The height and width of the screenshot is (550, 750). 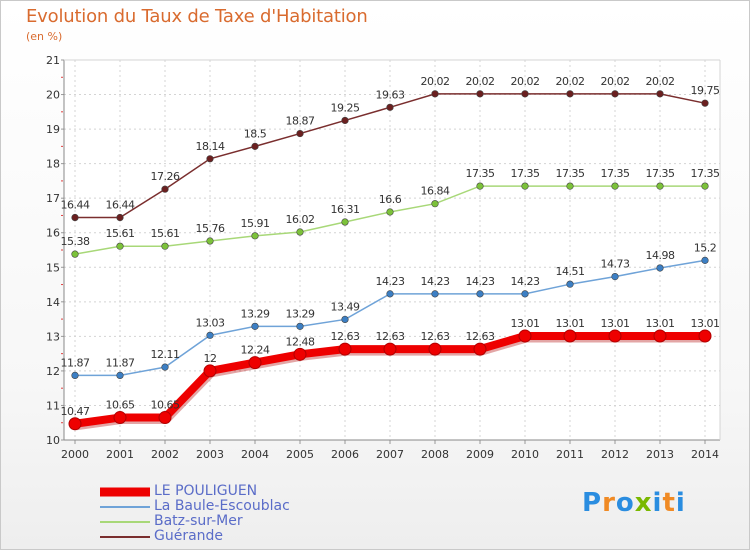 I want to click on y-tick-label: 12, so click(x=53, y=371).